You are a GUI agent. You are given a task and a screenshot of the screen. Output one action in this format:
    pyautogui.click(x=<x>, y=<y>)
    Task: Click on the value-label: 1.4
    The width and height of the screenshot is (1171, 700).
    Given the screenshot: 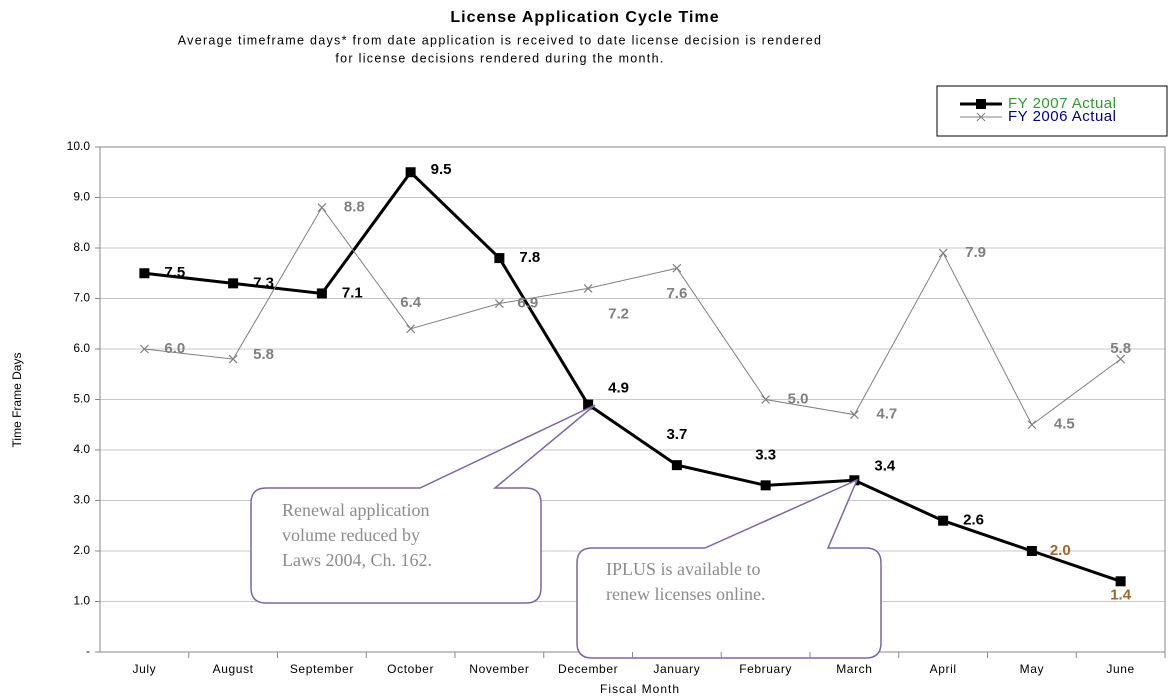 What is the action you would take?
    pyautogui.click(x=1121, y=594)
    